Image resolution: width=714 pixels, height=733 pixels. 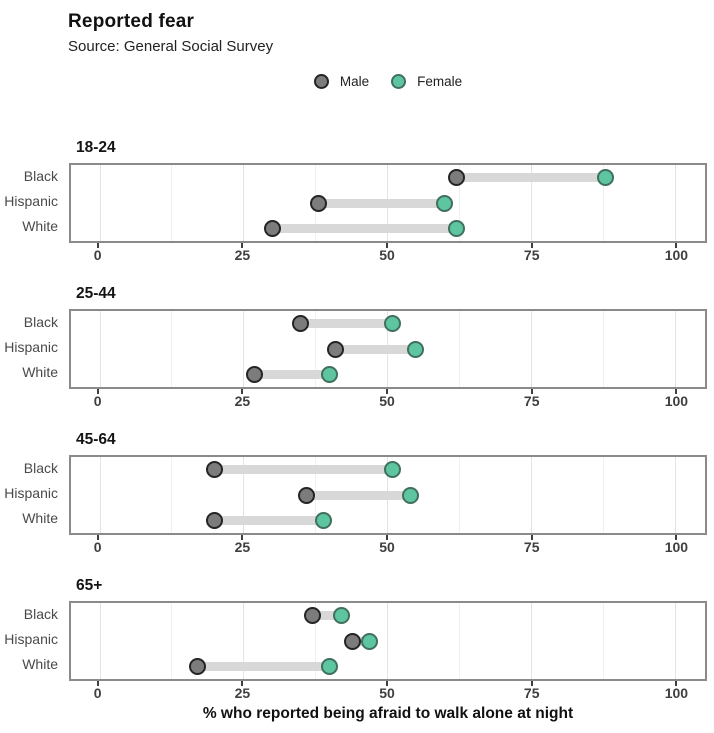 What do you see at coordinates (426, 81) in the screenshot?
I see `legend-item-female: Female` at bounding box center [426, 81].